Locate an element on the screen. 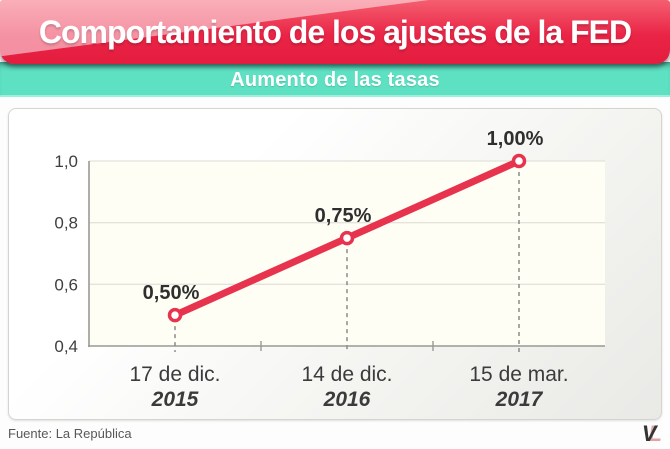  point-value-label: 0,50% is located at coordinates (171, 293).